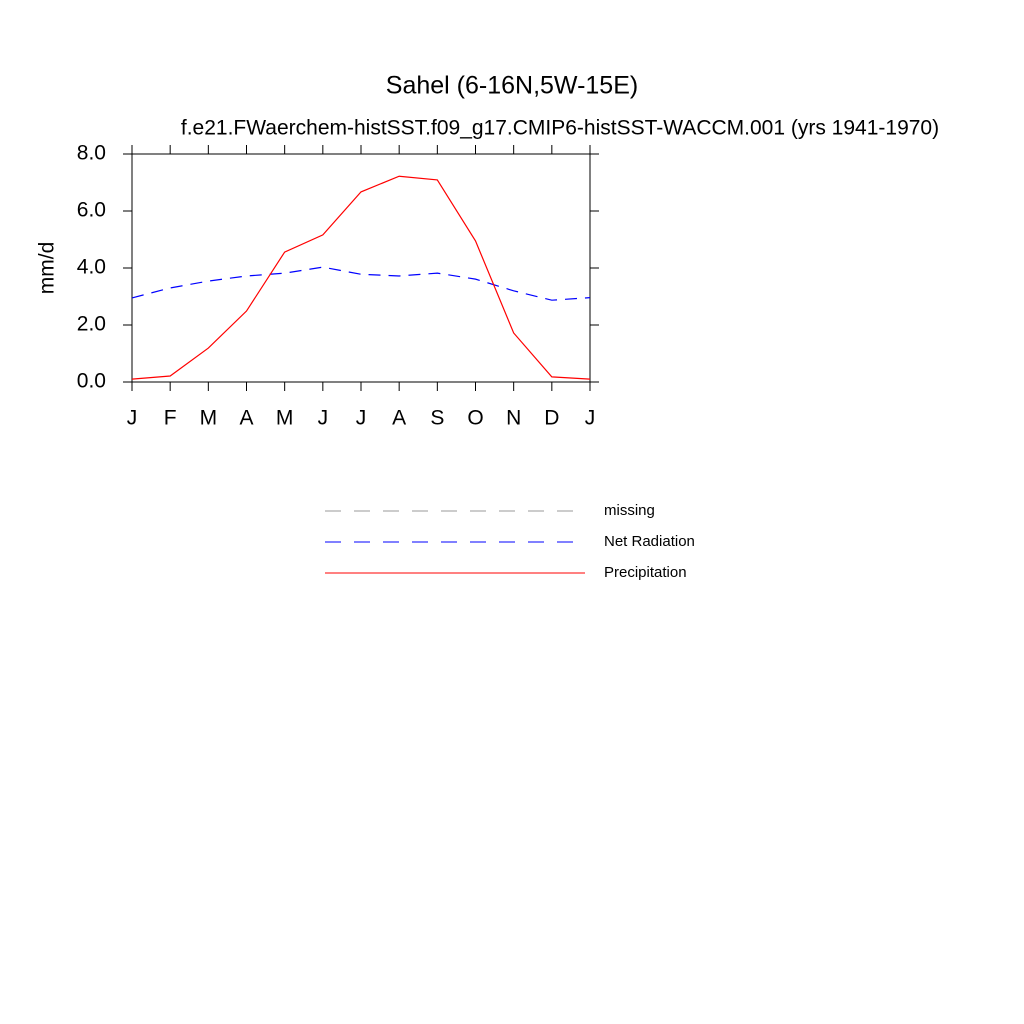 Image resolution: width=1024 pixels, height=1024 pixels. Describe the element at coordinates (47, 268) in the screenshot. I see `y-axis-label: mm/d` at that location.